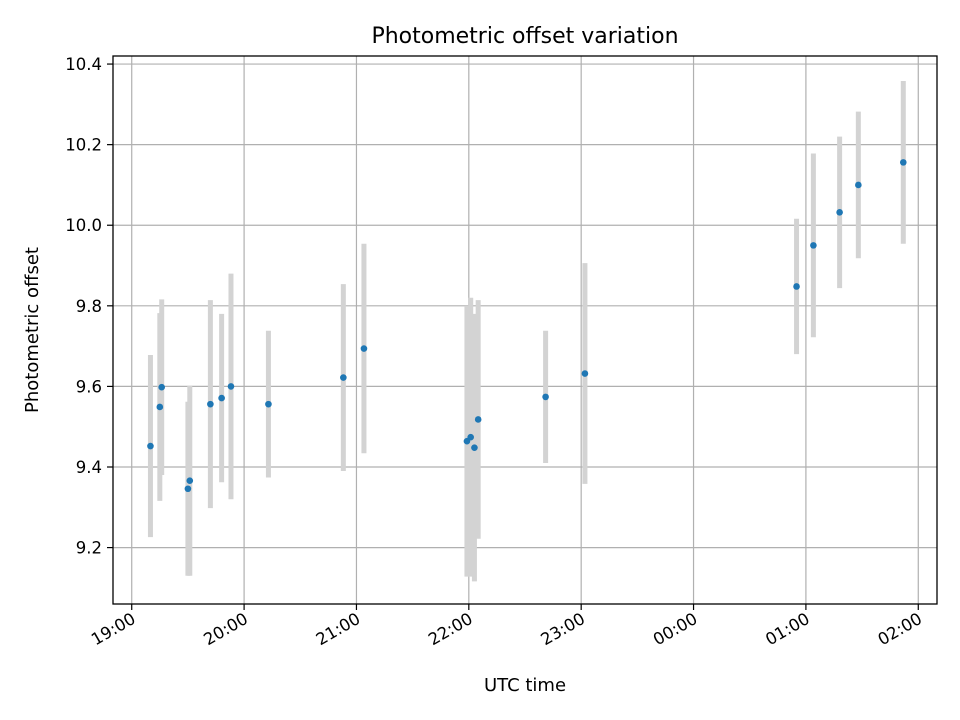 This screenshot has width=960, height=720. I want to click on chart-title: Photometric offset variation, so click(524, 36).